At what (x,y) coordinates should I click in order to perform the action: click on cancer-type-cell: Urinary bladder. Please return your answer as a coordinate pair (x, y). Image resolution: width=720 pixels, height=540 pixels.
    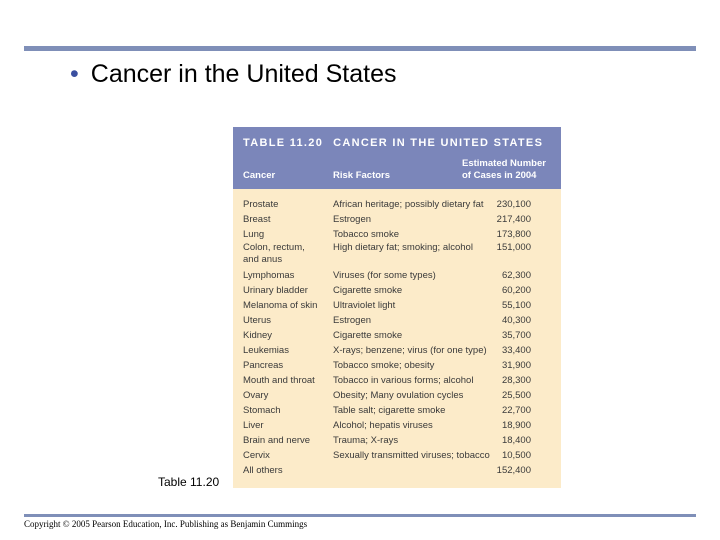
    Looking at the image, I should click on (275, 290).